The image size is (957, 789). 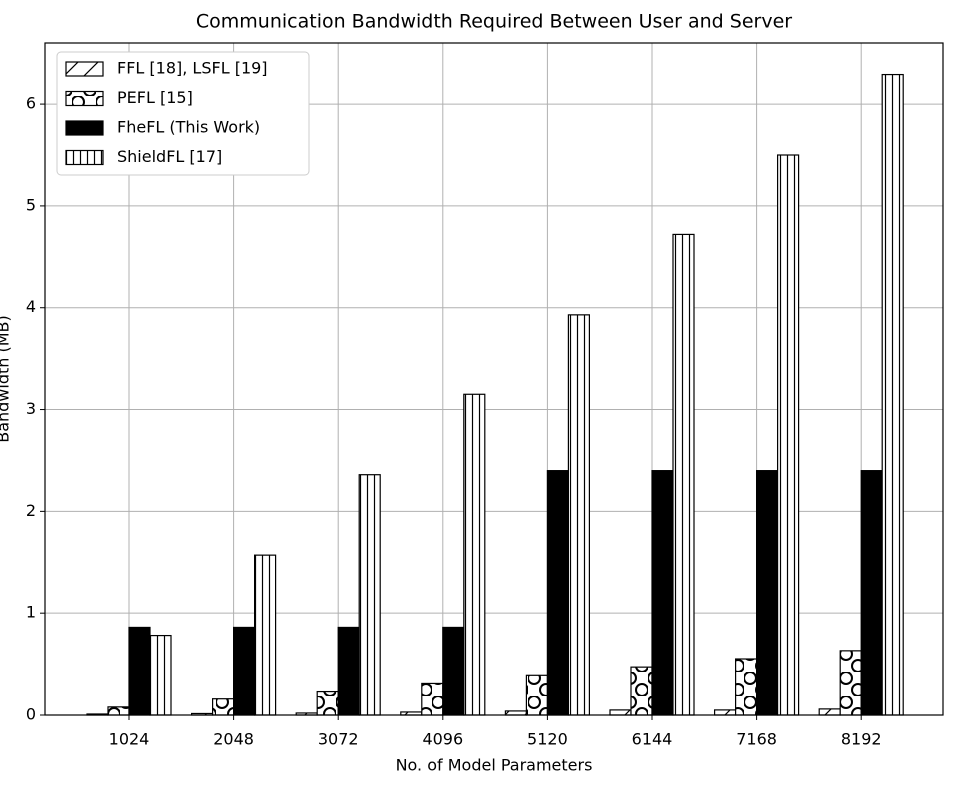 I want to click on y-tick-label: 3, so click(x=31, y=408).